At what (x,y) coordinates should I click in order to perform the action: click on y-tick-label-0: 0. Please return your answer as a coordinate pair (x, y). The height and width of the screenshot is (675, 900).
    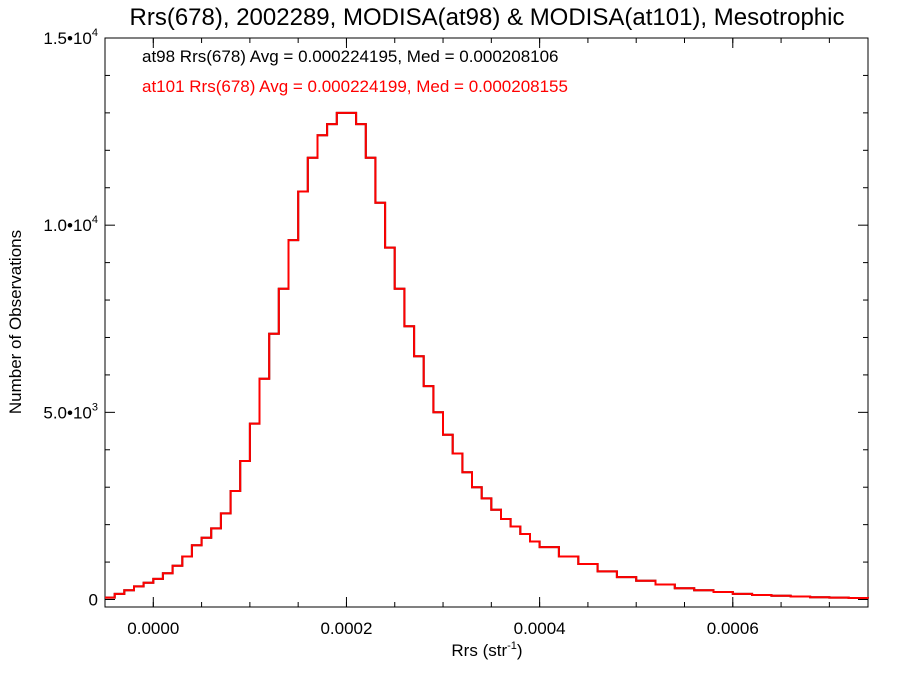
    Looking at the image, I should click on (93, 600).